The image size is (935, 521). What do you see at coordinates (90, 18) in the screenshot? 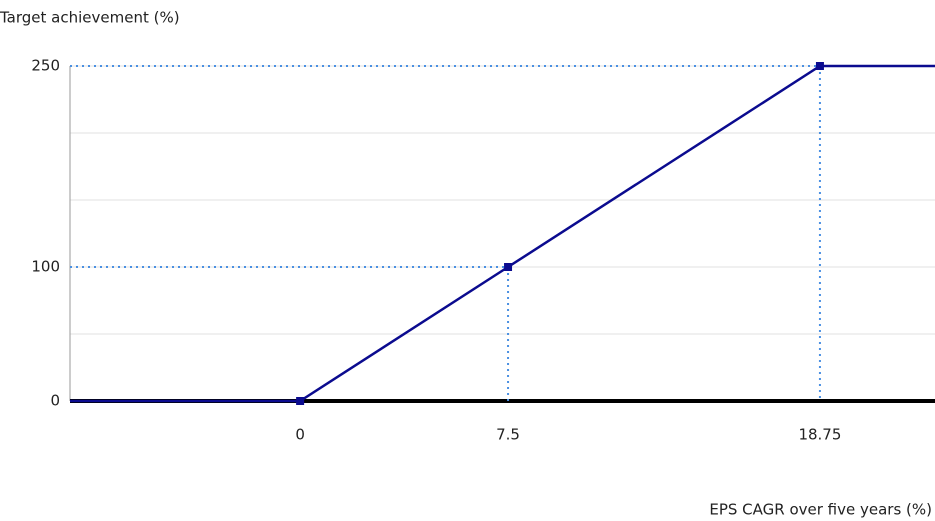
I see `chart-title: Target achievement (%)` at bounding box center [90, 18].